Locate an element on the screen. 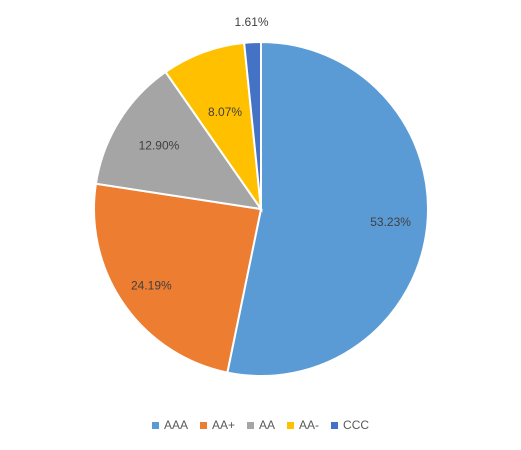 This screenshot has width=521, height=450. legend-label: AAA is located at coordinates (175, 425).